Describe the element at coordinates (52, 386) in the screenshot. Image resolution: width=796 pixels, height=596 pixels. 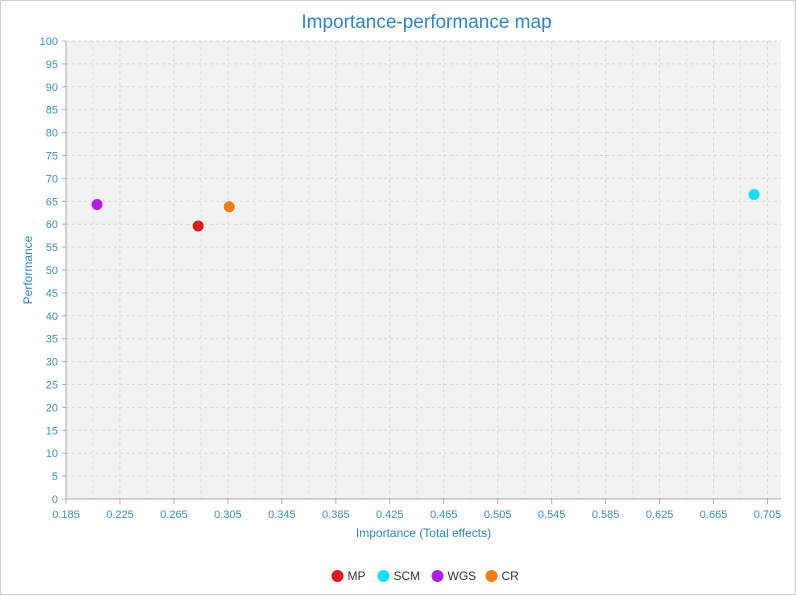
I see `y-tick-label: 25` at that location.